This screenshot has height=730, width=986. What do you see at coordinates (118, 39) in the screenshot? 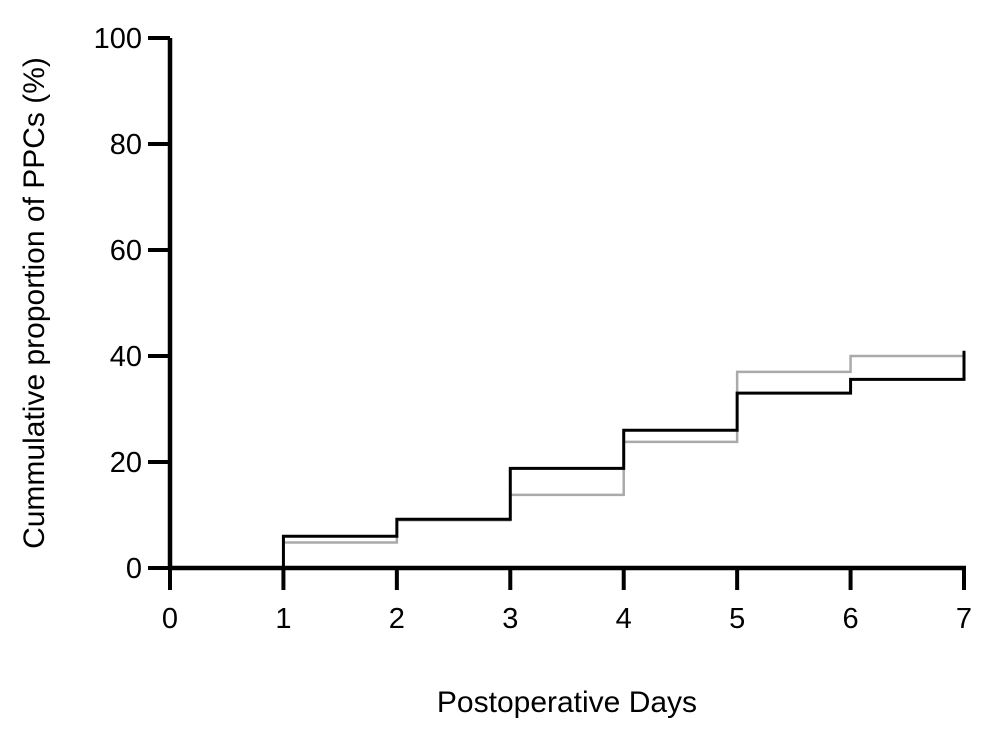
I see `y-tick-label: 100` at bounding box center [118, 39].